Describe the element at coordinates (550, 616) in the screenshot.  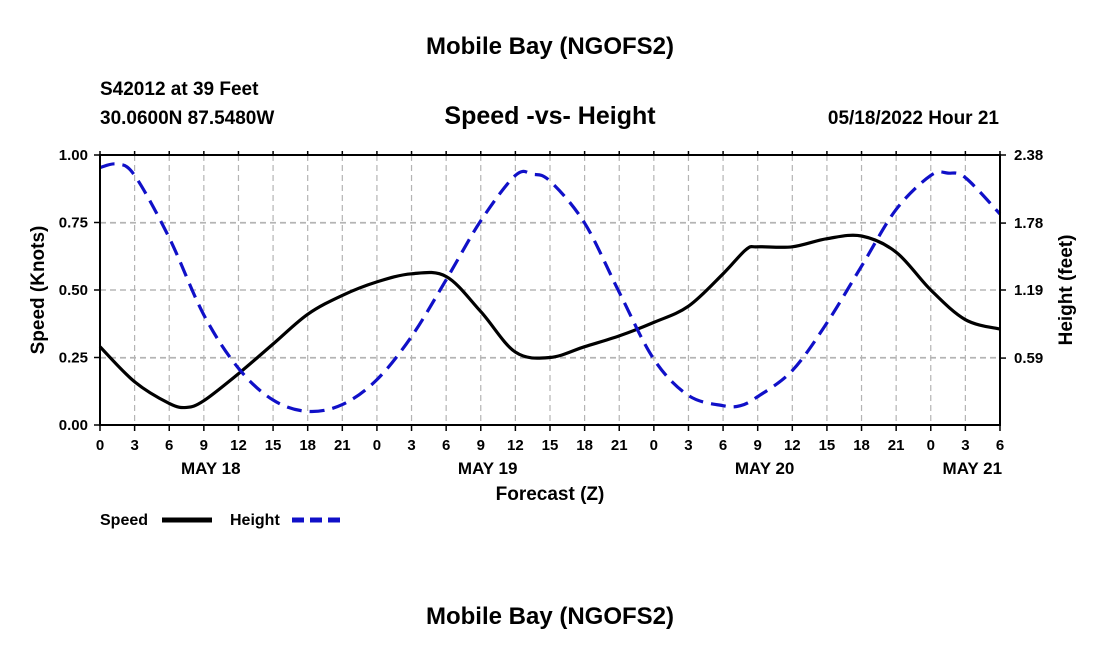
I see `footer-title: Mobile Bay (NGOFS2)` at that location.